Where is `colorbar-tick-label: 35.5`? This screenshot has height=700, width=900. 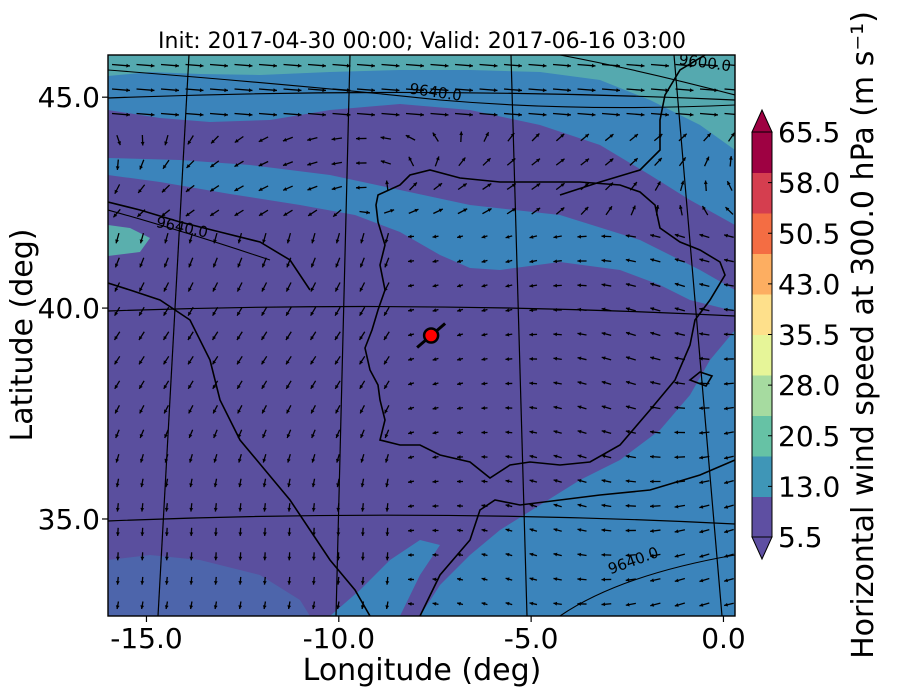
colorbar-tick-label: 35.5 is located at coordinates (809, 335).